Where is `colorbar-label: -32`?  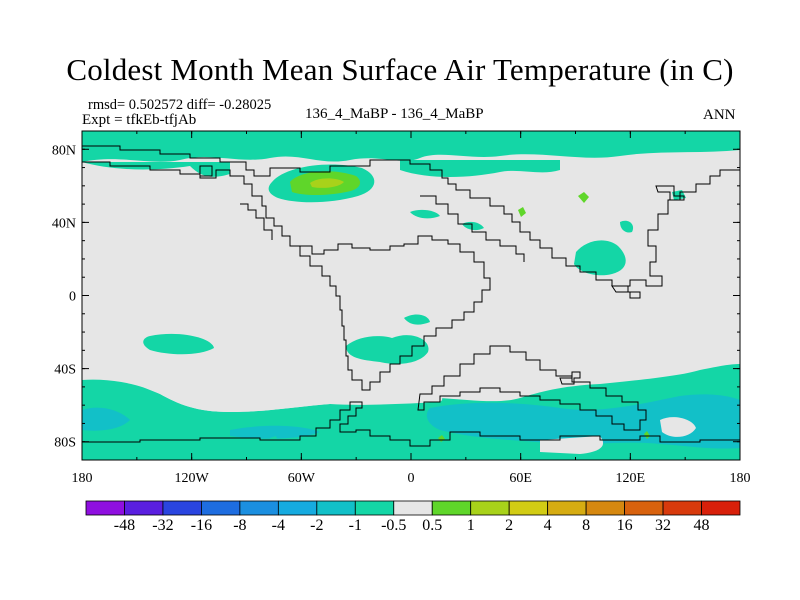 colorbar-label: -32 is located at coordinates (163, 525).